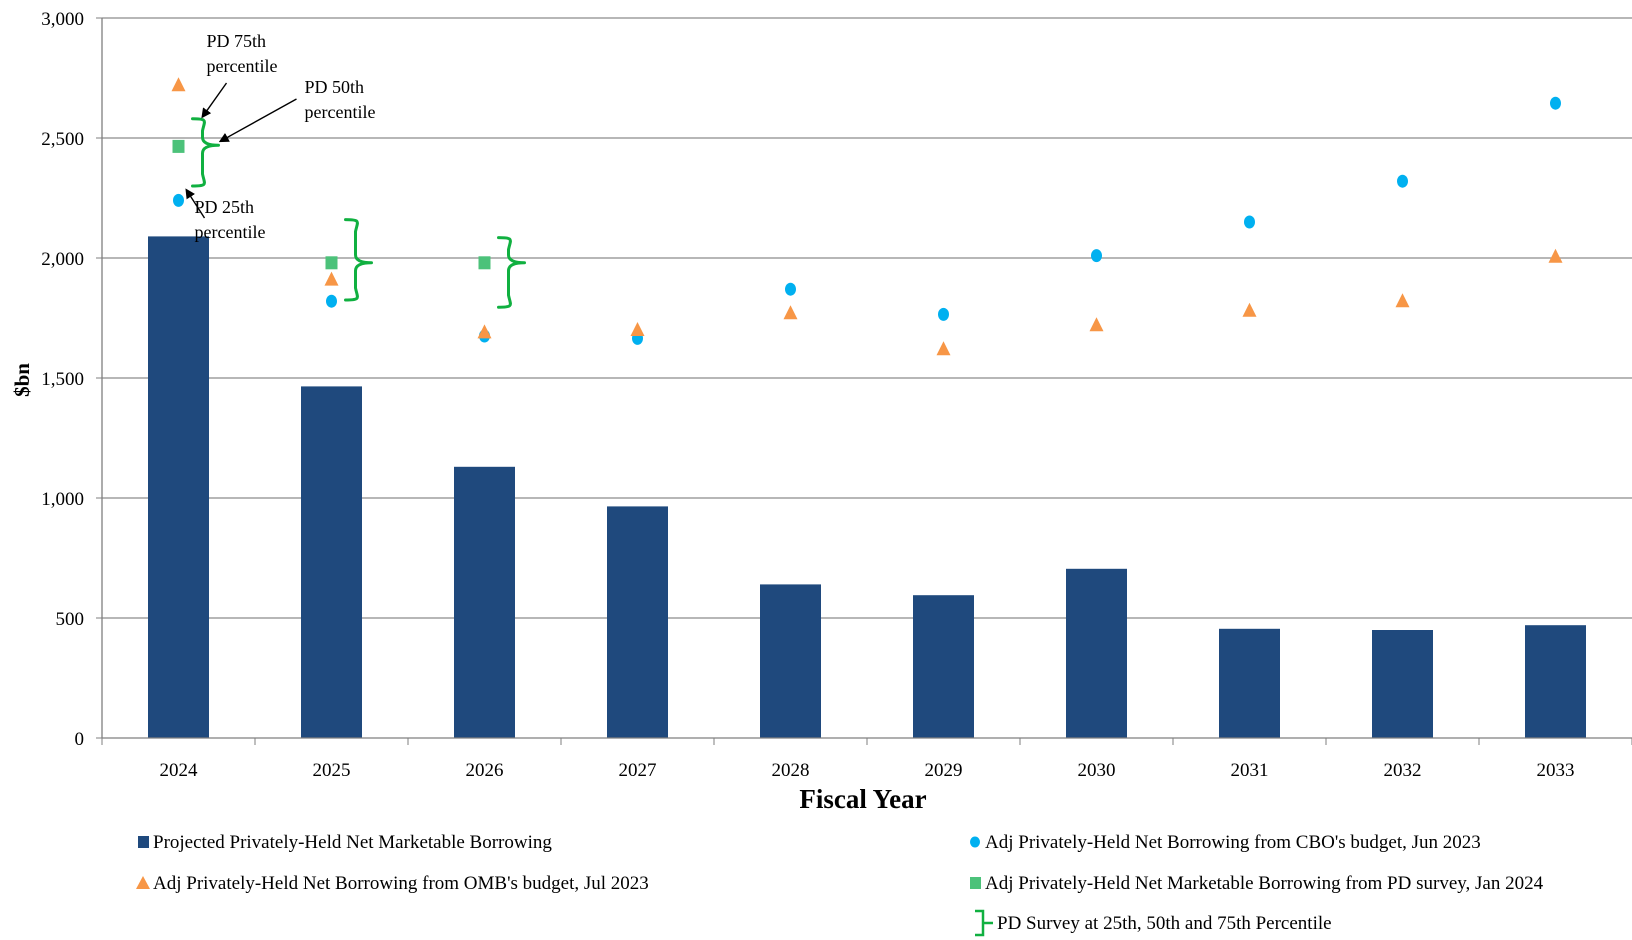 This screenshot has width=1632, height=940. I want to click on pd-survey-brackets, so click(358, 213).